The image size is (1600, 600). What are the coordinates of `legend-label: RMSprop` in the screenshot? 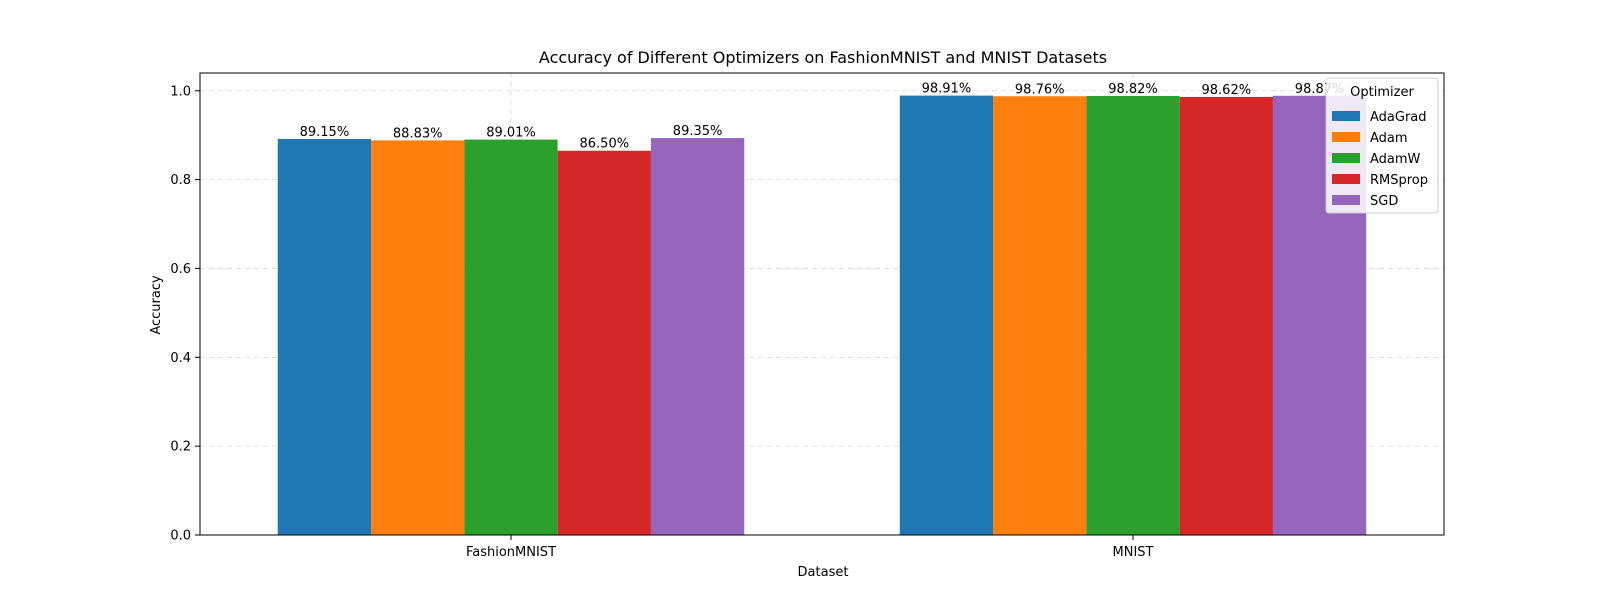 It's located at (1399, 180).